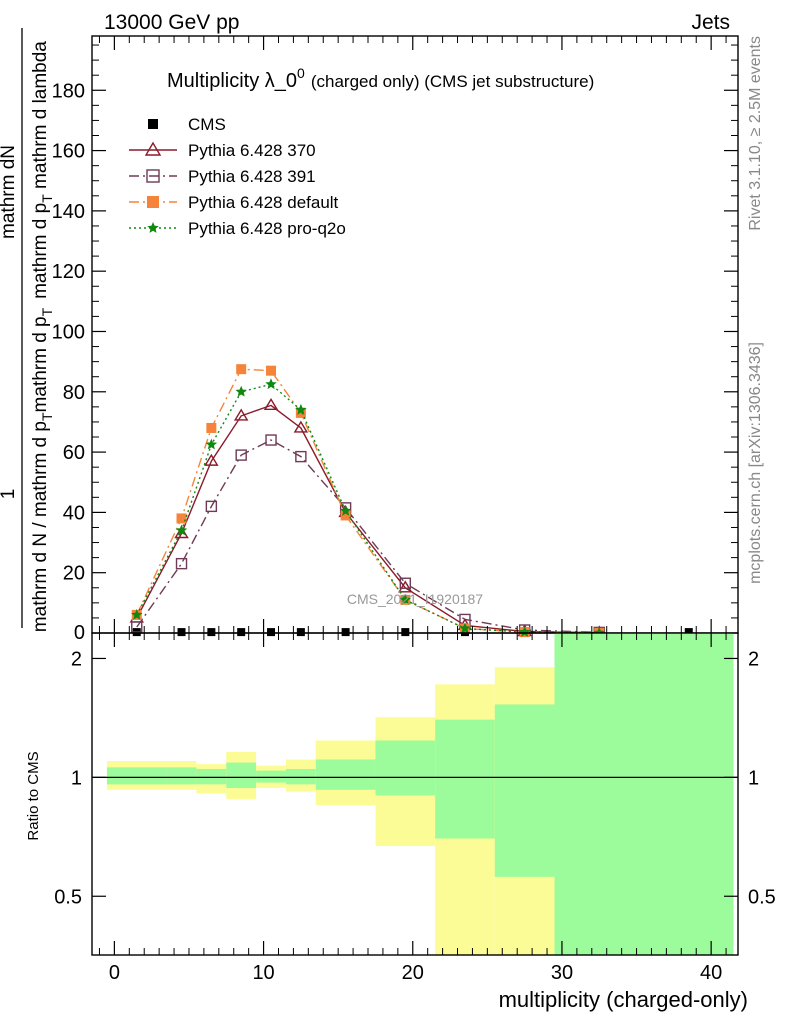 The height and width of the screenshot is (1024, 786). I want to click on ratio-ylabel: Ratio to CMS, so click(33, 795).